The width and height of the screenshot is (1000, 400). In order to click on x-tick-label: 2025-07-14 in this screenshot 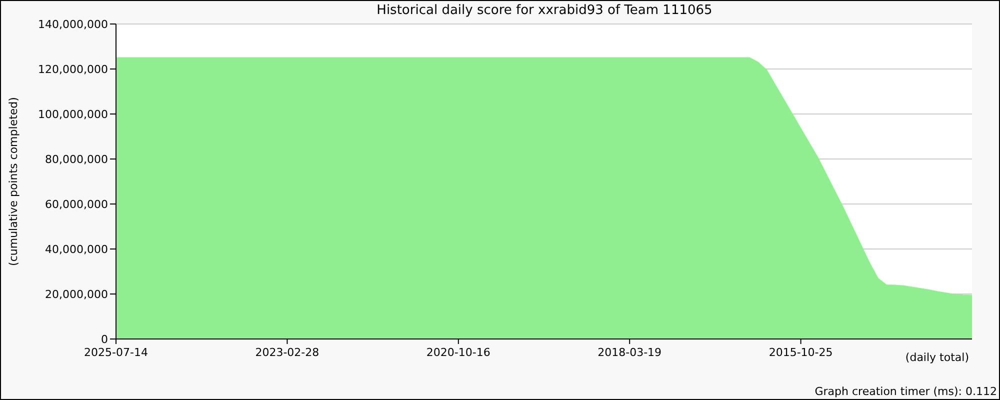, I will do `click(116, 352)`.